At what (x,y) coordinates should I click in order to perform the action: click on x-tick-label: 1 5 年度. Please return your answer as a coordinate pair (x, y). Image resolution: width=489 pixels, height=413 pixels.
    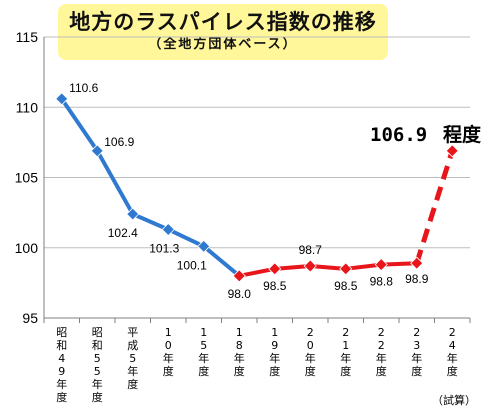
    Looking at the image, I should click on (203, 352).